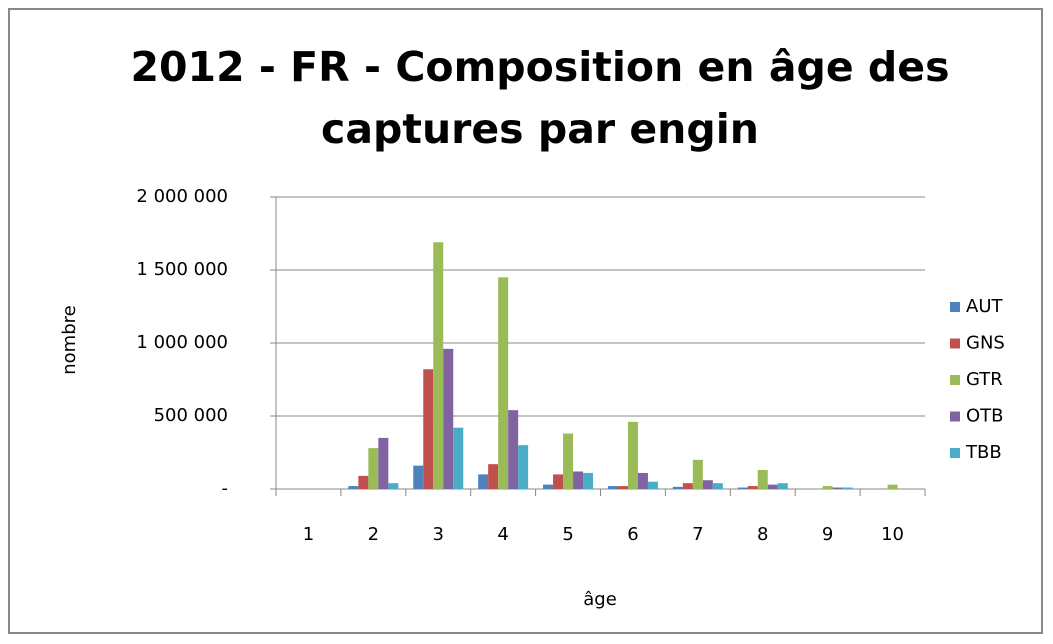 The height and width of the screenshot is (644, 1053). I want to click on x-tick-label: 7, so click(697, 534).